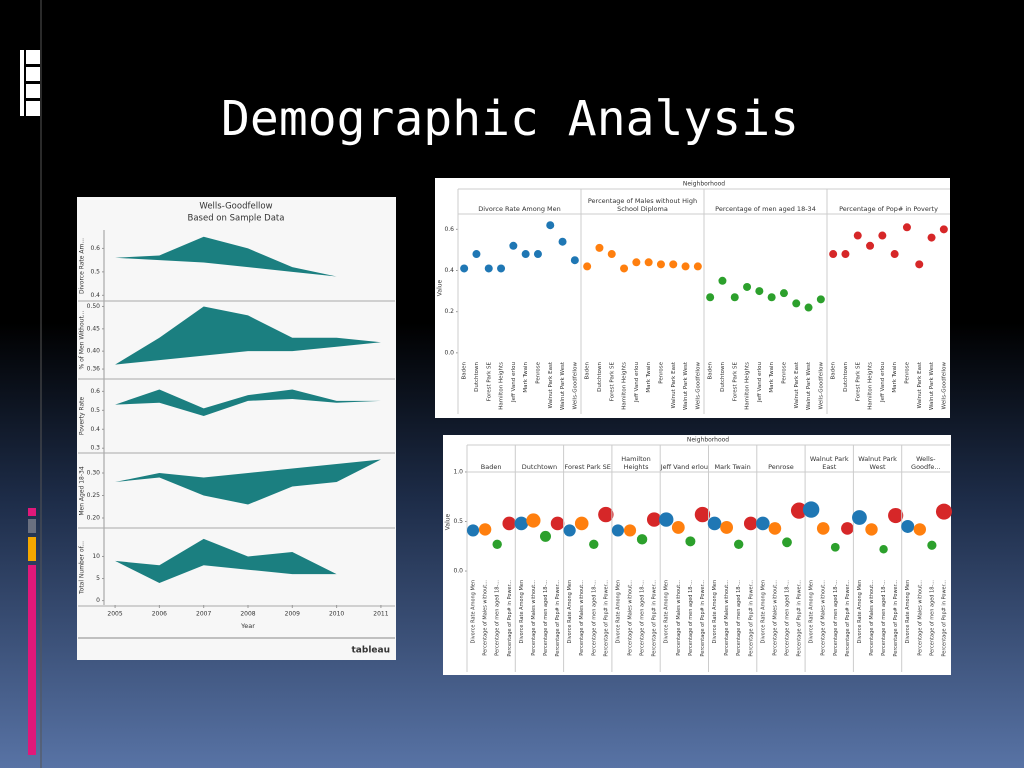 The height and width of the screenshot is (768, 1024). I want to click on accent-bars, so click(32, 631).